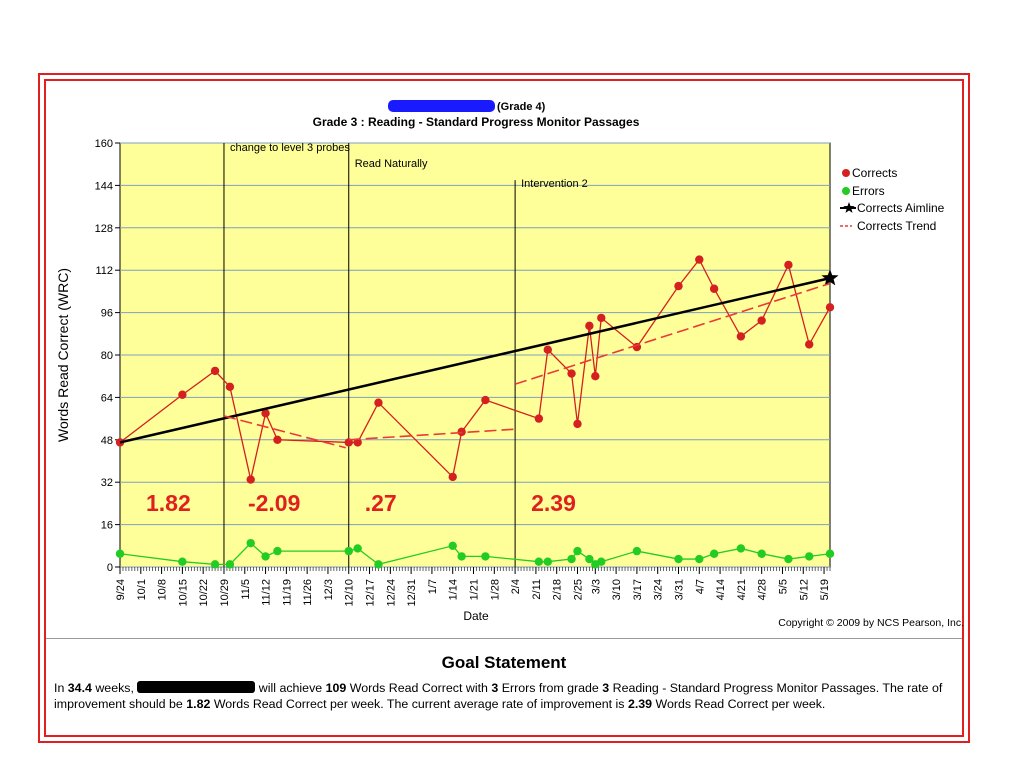  I want to click on x-tick-label: 12/17, so click(371, 593).